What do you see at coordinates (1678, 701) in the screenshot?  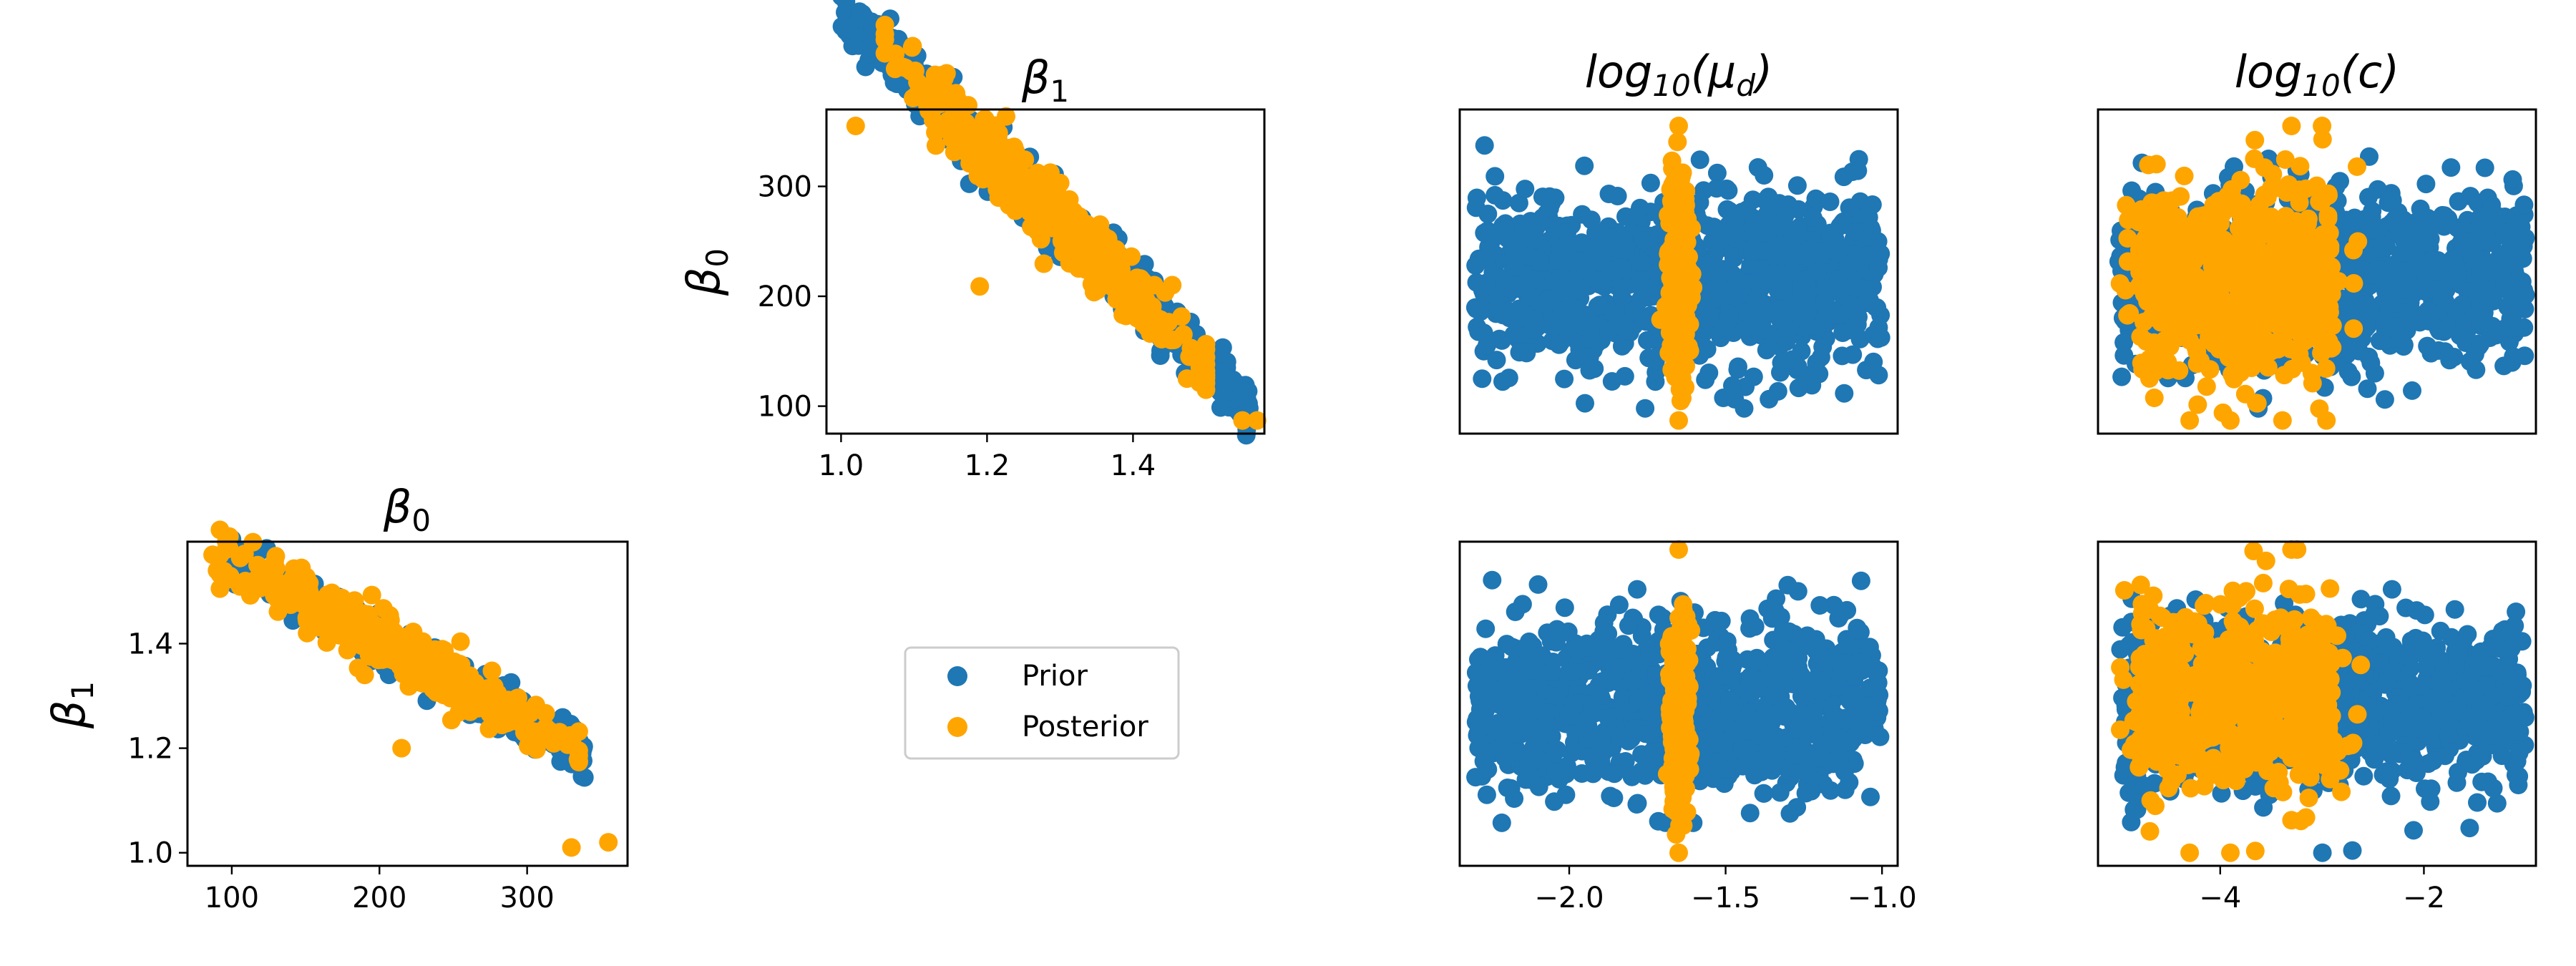 I see `scatter-points` at bounding box center [1678, 701].